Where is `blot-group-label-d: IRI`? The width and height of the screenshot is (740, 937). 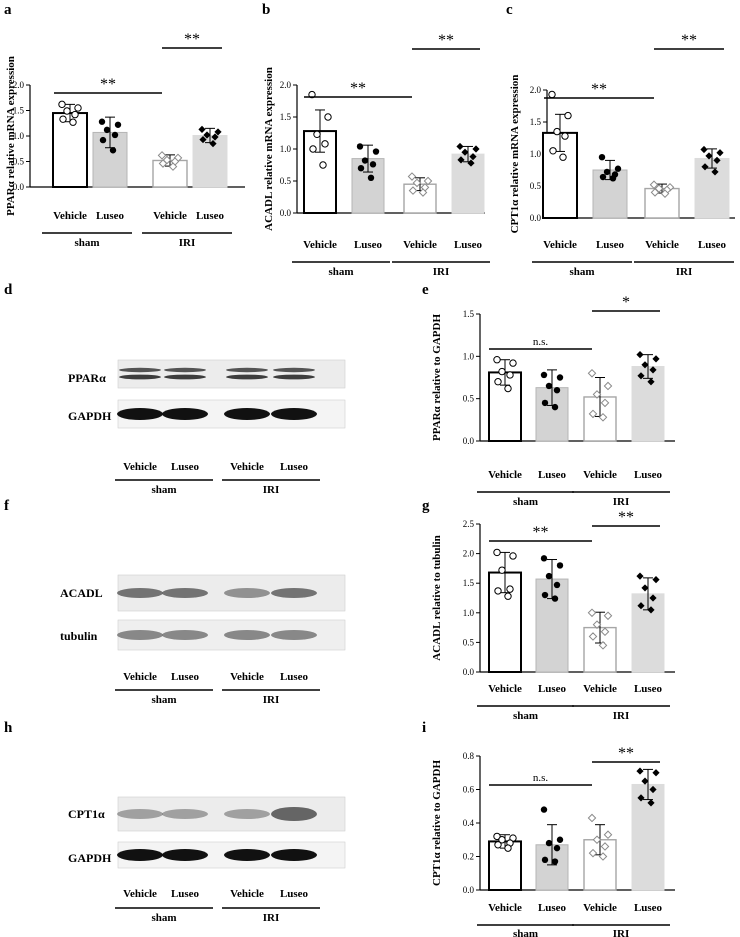 blot-group-label-d: IRI is located at coordinates (271, 490).